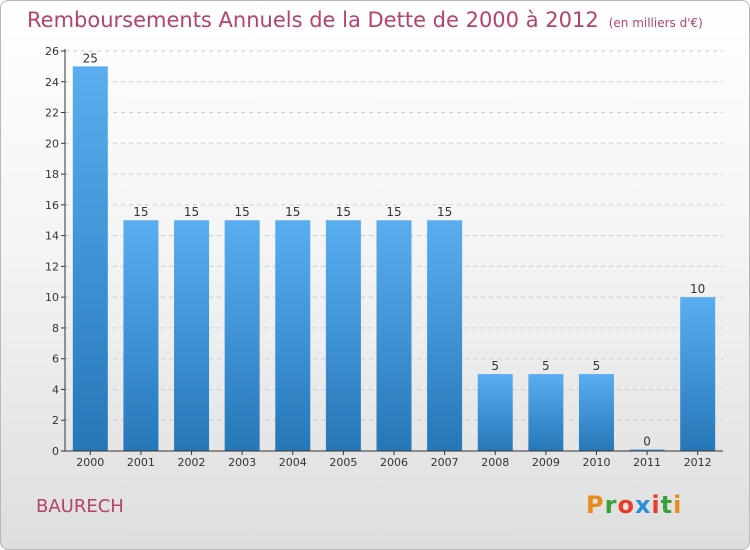 The width and height of the screenshot is (750, 550). I want to click on y-tick-label: 20, so click(52, 143).